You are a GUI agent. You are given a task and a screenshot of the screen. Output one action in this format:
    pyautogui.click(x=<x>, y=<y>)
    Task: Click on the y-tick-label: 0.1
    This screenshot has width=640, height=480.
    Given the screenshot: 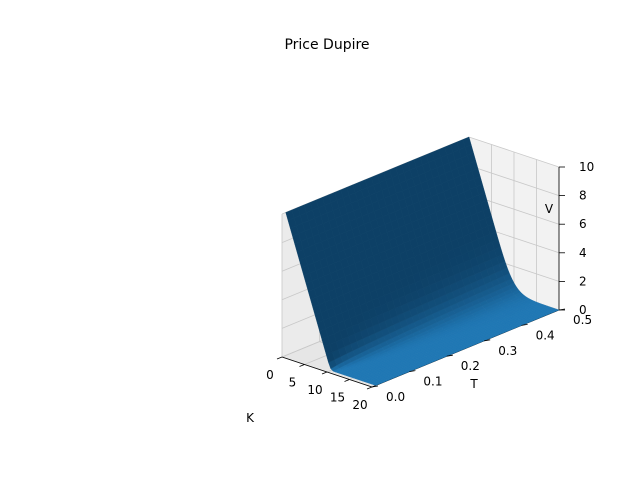 What is the action you would take?
    pyautogui.click(x=432, y=382)
    